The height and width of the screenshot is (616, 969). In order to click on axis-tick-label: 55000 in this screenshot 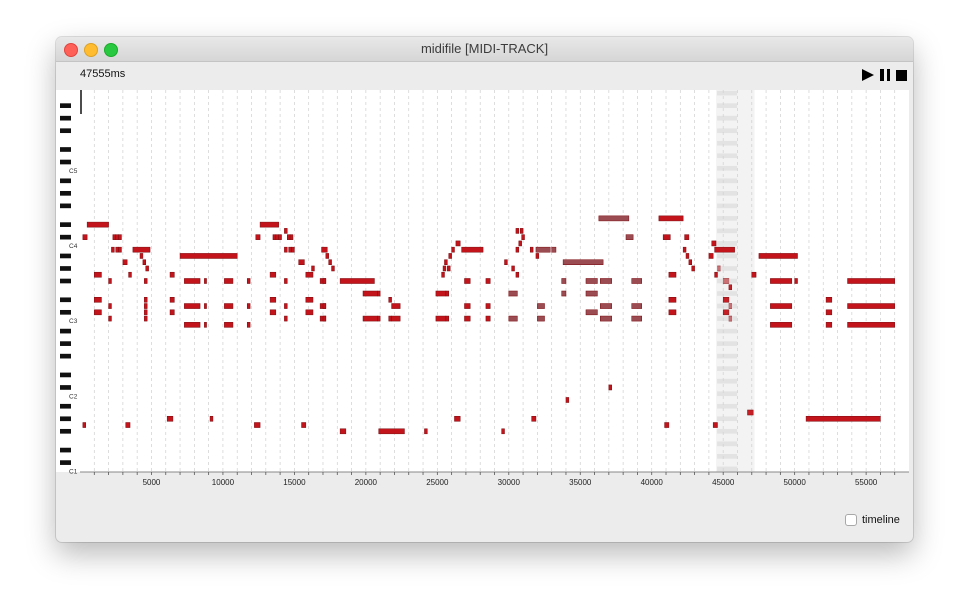, I will do `click(866, 482)`.